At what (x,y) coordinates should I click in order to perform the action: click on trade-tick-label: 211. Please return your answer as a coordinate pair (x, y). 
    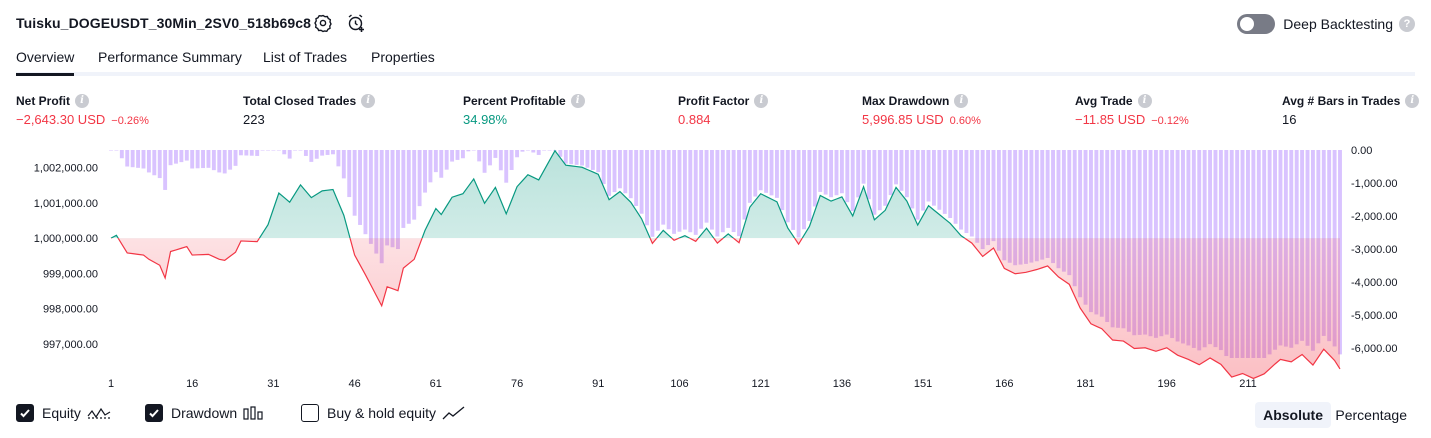
    Looking at the image, I should click on (1248, 384).